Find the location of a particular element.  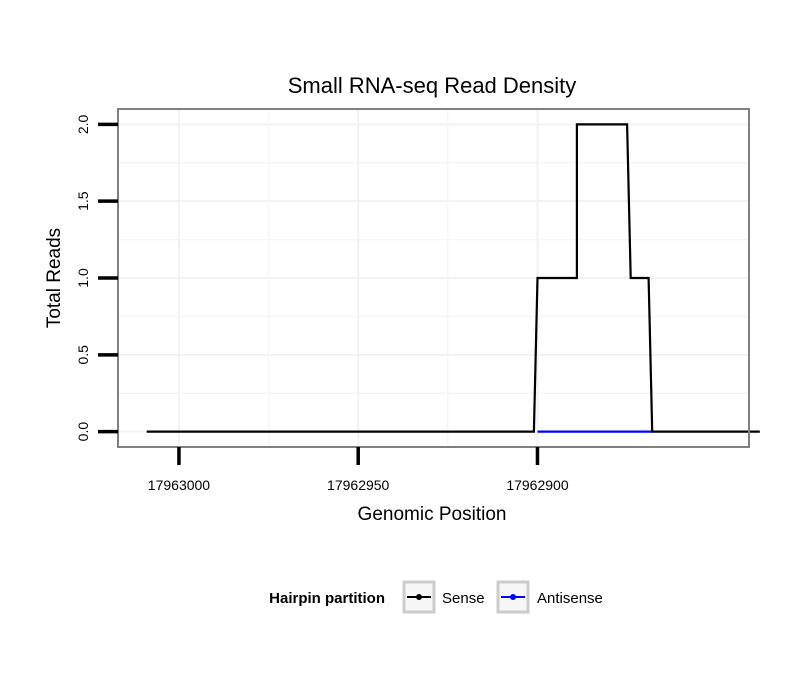

legend: Hairpin partition Sense Antisense is located at coordinates (436, 597).